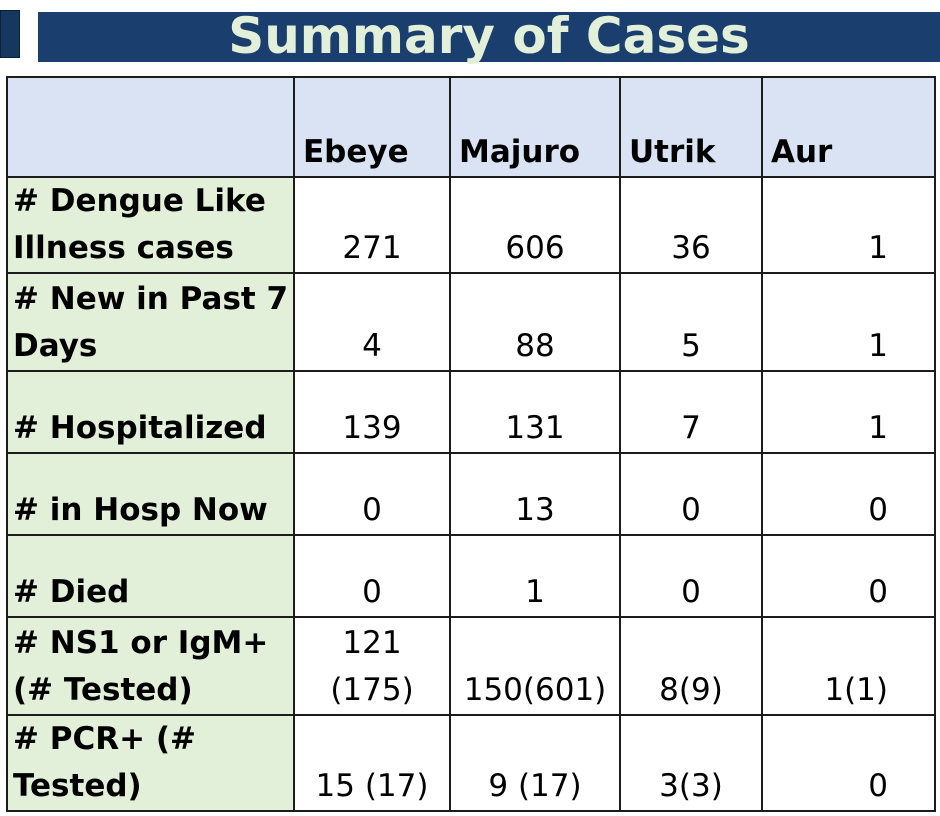 The image size is (940, 816). What do you see at coordinates (848, 666) in the screenshot?
I see `table-cell: 1(1)` at bounding box center [848, 666].